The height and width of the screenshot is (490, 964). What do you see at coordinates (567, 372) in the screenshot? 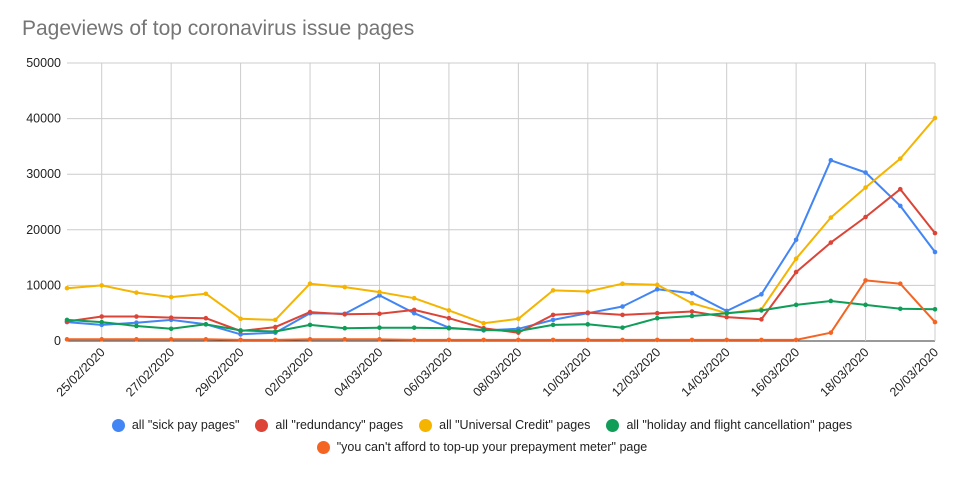
I see `x-tick-label: 10/03/2020` at bounding box center [567, 372].